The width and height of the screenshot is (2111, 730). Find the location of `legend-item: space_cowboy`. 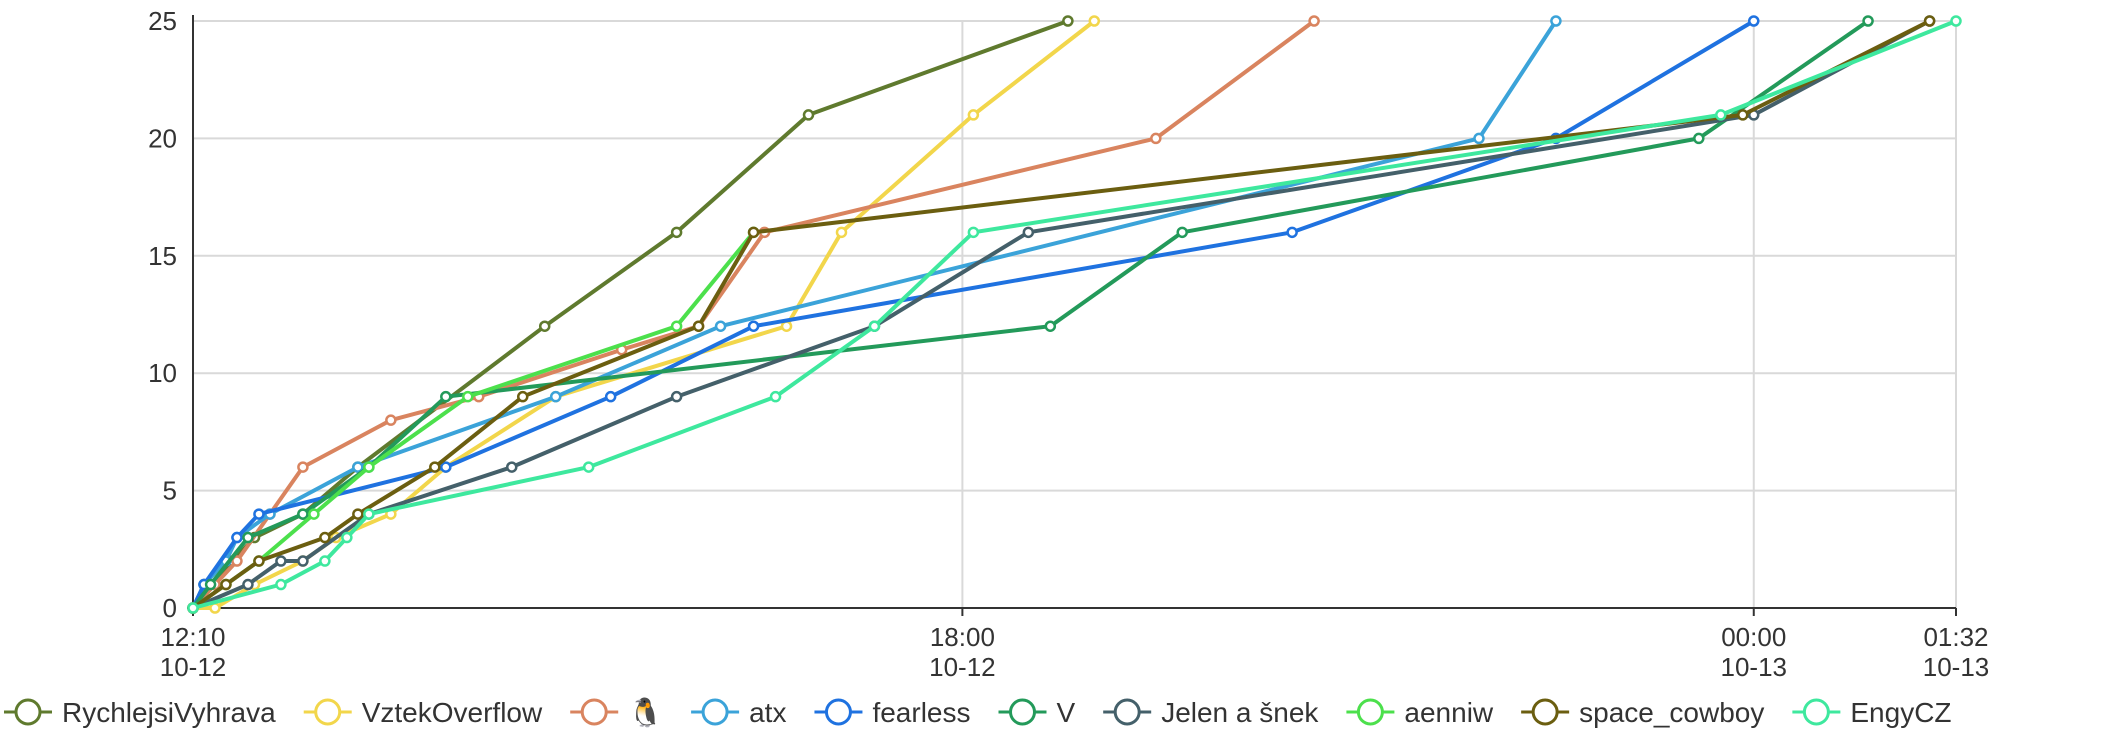

legend-item: space_cowboy is located at coordinates (1642, 712).